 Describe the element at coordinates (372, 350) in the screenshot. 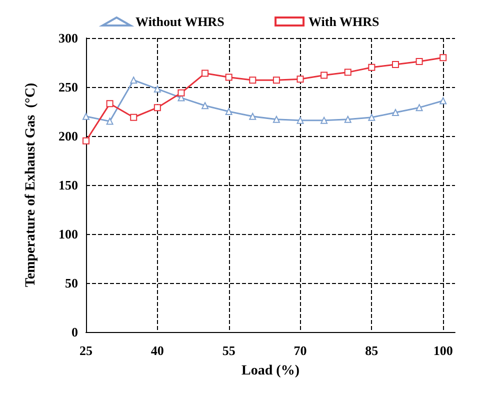

I see `x-tick-label: 85` at that location.